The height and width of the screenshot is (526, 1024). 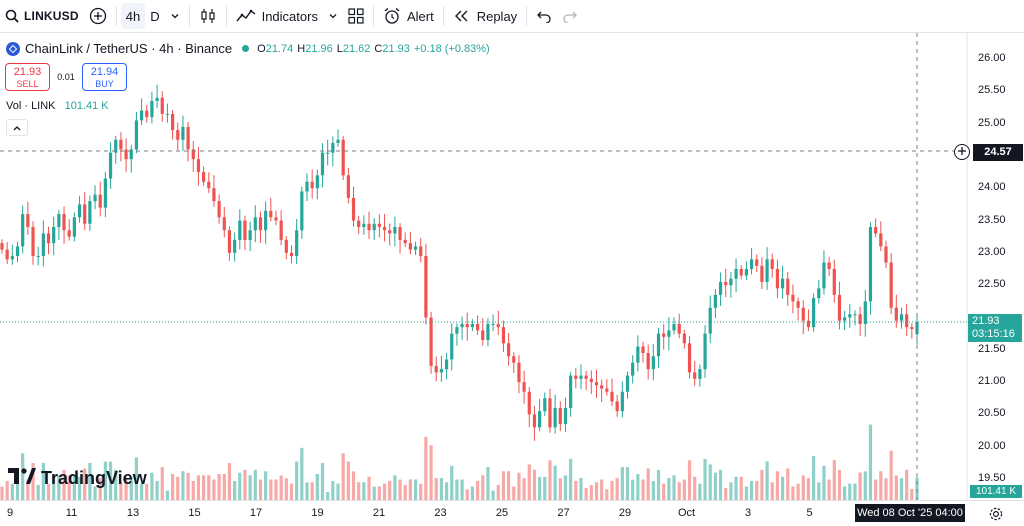 I want to click on buy-price: 21.94, so click(x=104, y=72).